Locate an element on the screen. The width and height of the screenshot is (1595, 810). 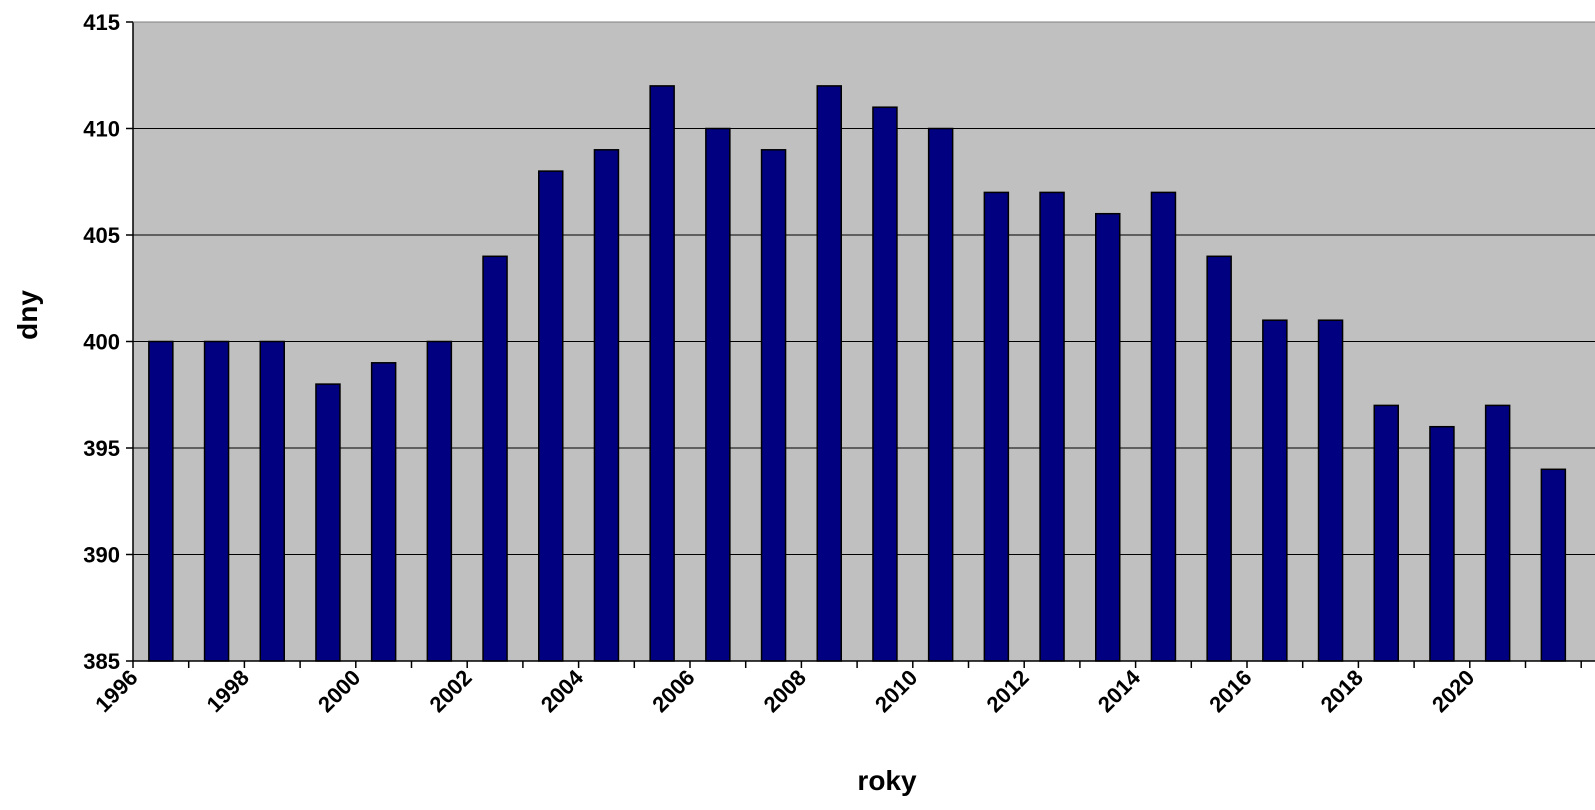
bar-2003 is located at coordinates (551, 416).